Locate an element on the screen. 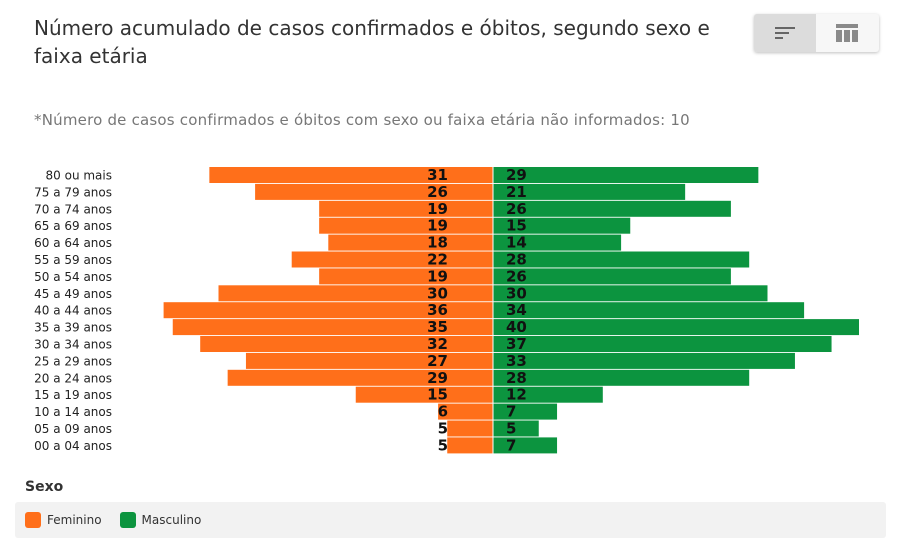  category-label-40-a-44-anos: 40 a 44 anos is located at coordinates (73, 311).